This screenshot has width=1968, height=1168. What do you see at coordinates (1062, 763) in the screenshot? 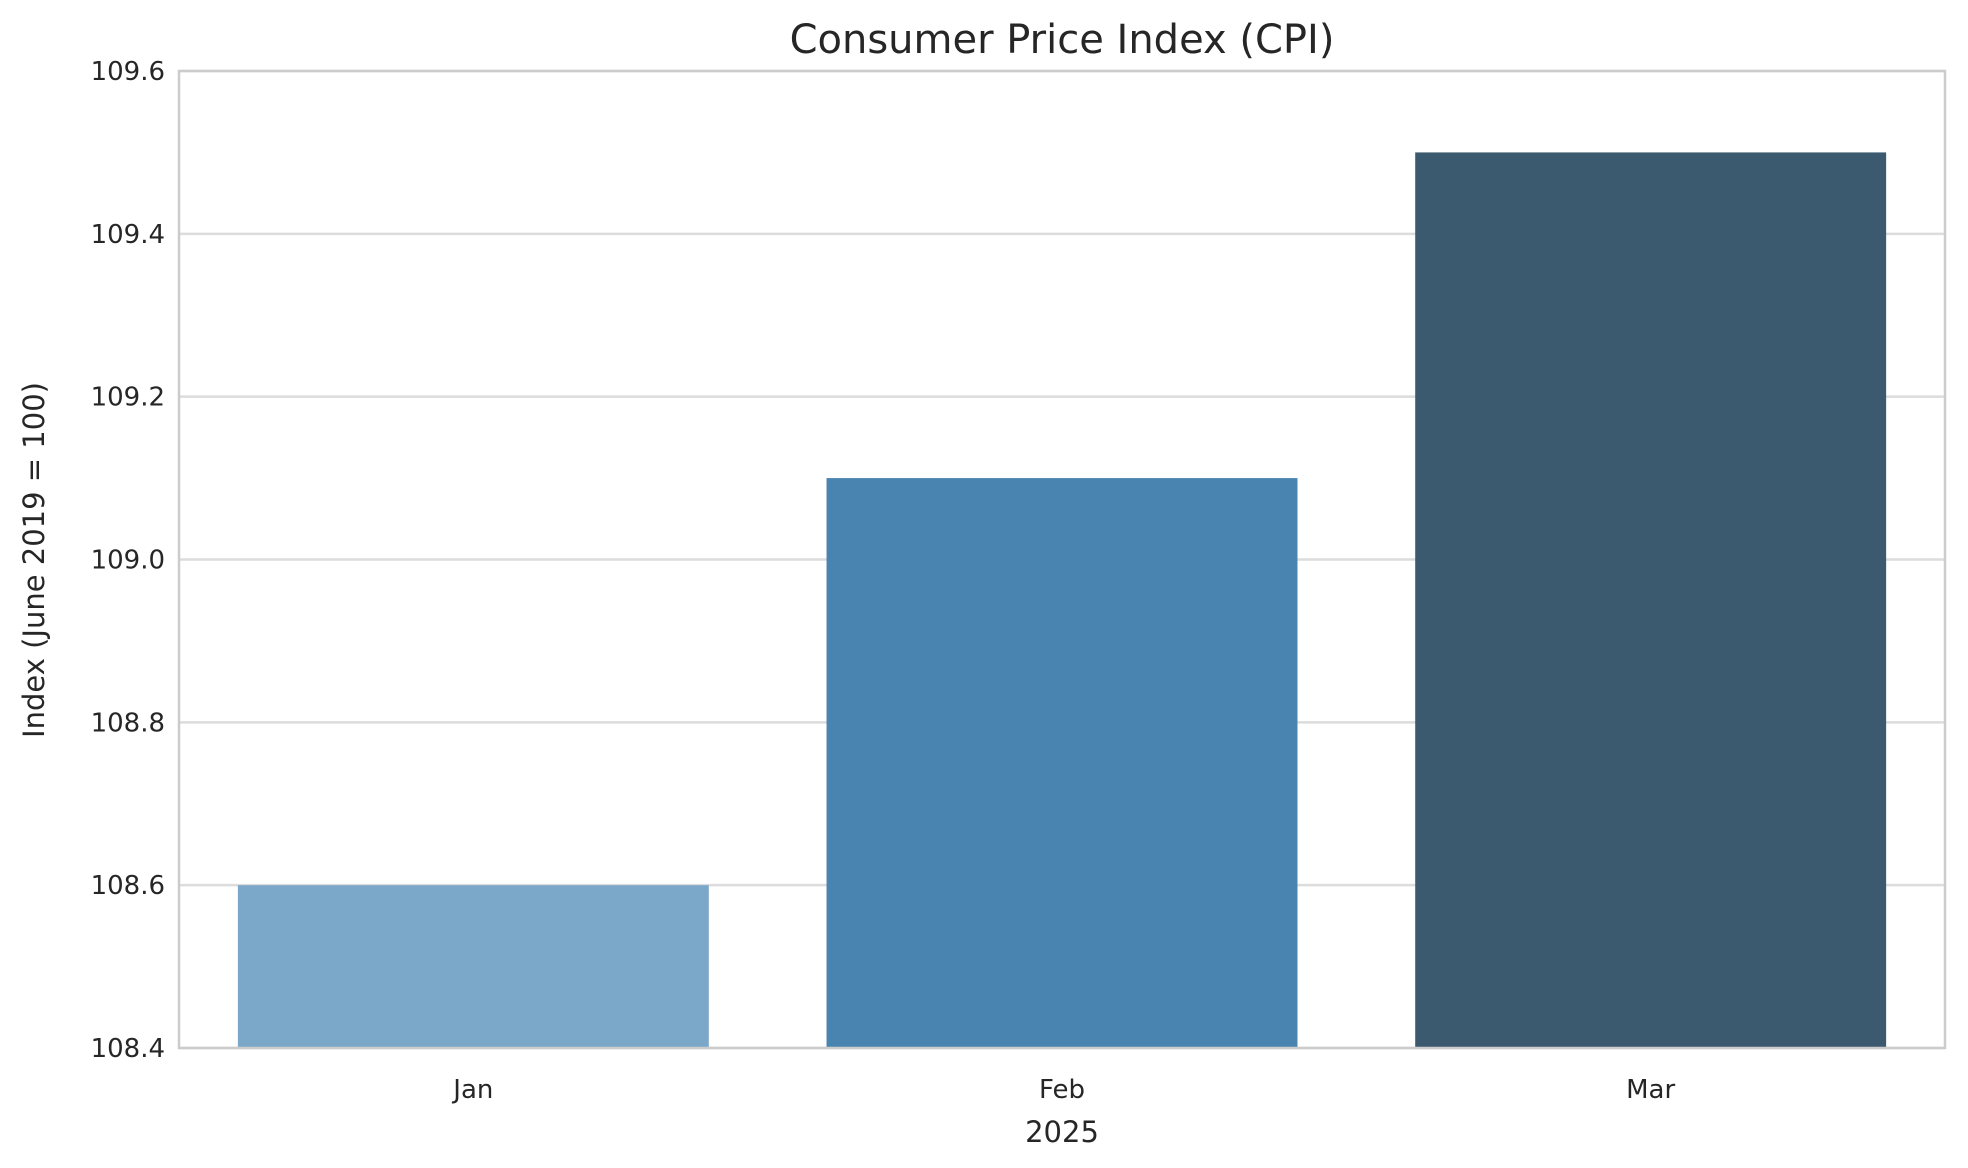
I see `bar-feb` at bounding box center [1062, 763].